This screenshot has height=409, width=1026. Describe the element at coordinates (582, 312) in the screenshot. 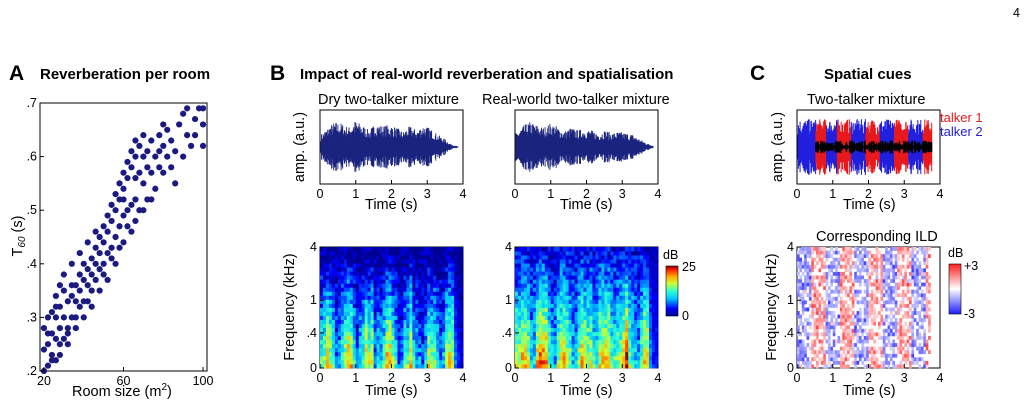

I see `spec-real-ticks: 0 1 2 3 40.414` at that location.